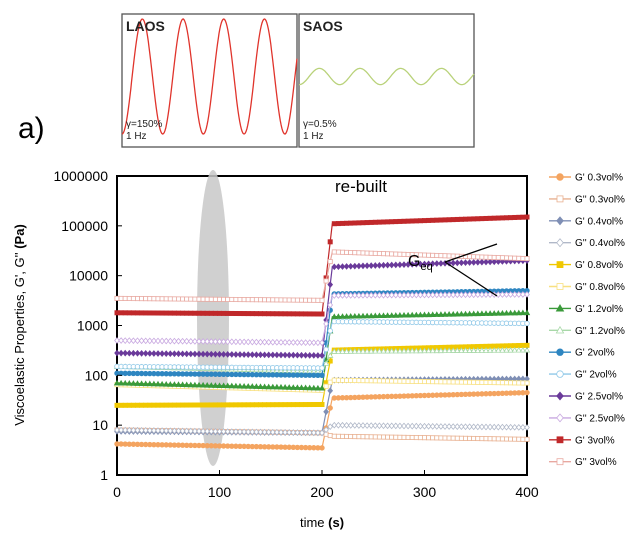 This screenshot has width=631, height=538. I want to click on legend-item: G' 2.5vol%, so click(586, 397).